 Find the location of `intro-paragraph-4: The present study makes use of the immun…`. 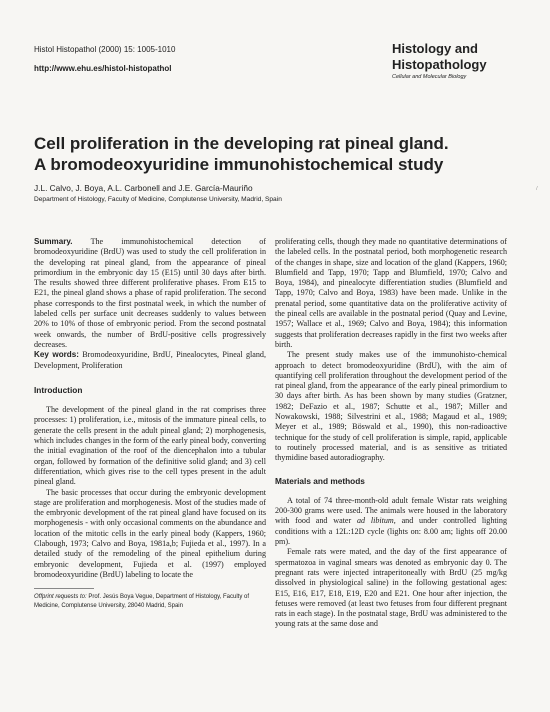

intro-paragraph-4: The present study makes use of the immun… is located at coordinates (391, 406).